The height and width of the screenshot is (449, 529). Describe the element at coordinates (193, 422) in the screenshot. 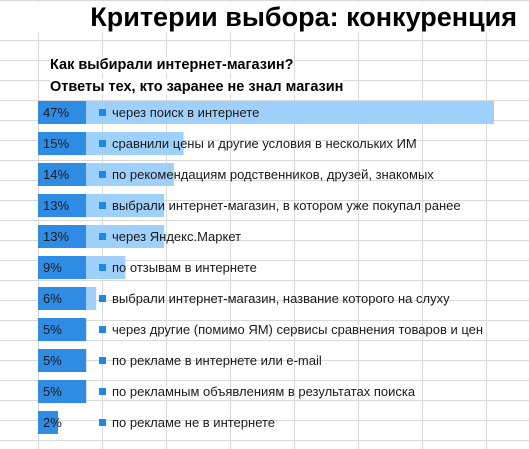

I see `category-label-11: по рекламе не в интернете` at that location.